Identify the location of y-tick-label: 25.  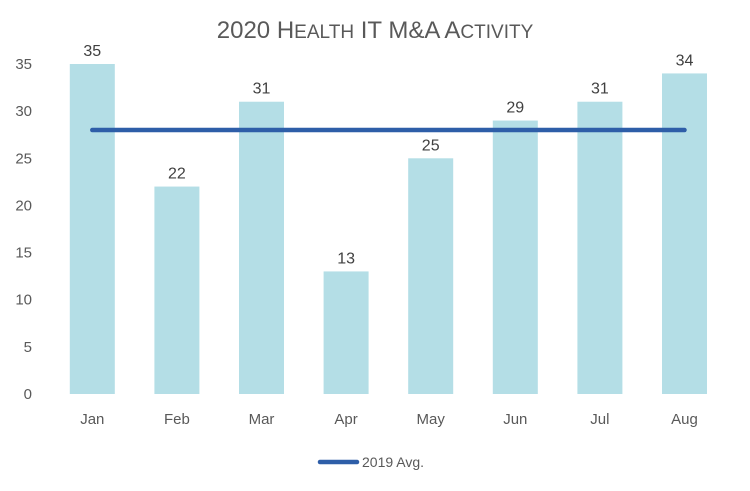
(23, 158).